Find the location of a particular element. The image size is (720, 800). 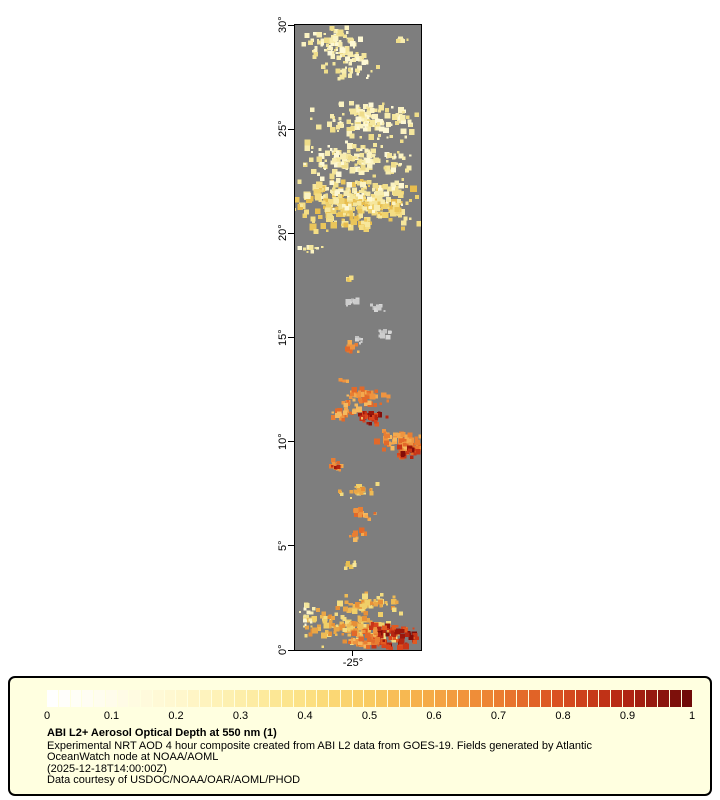

y-axis-tick-label: 30° is located at coordinates (283, 25).